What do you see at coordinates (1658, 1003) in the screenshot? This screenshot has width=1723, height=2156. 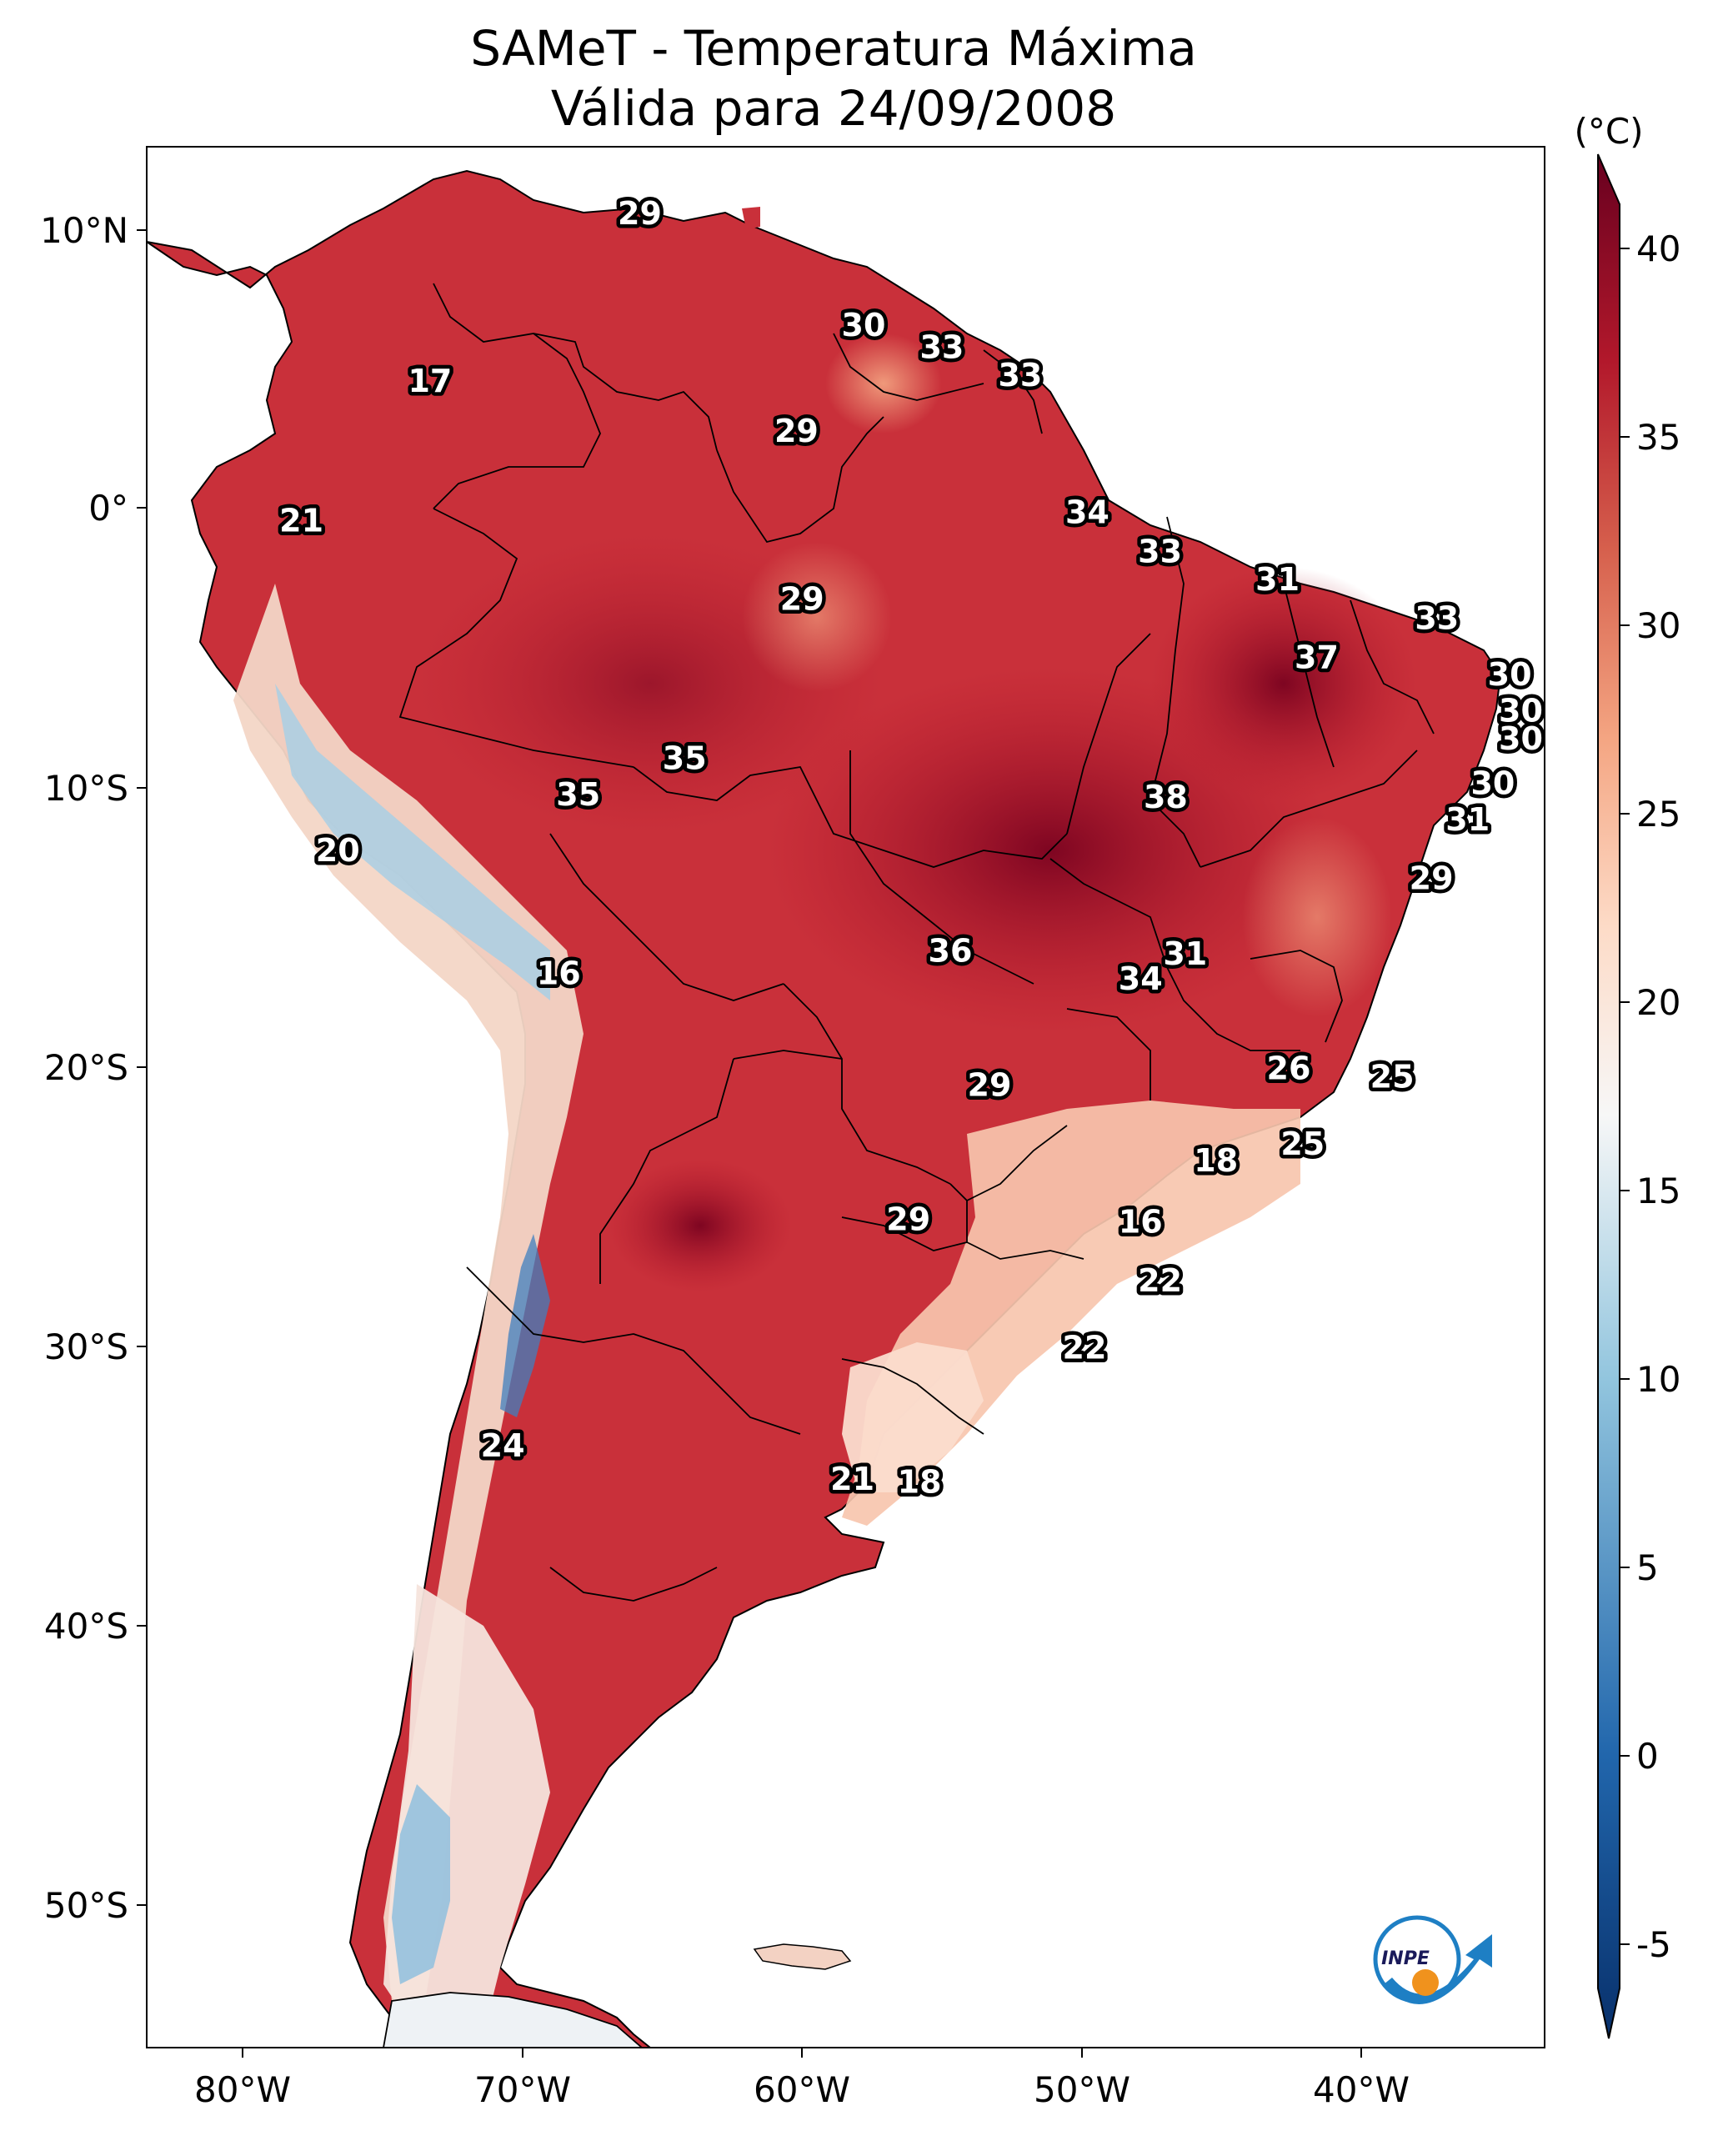 I see `colorbar-tick-label: 20` at bounding box center [1658, 1003].